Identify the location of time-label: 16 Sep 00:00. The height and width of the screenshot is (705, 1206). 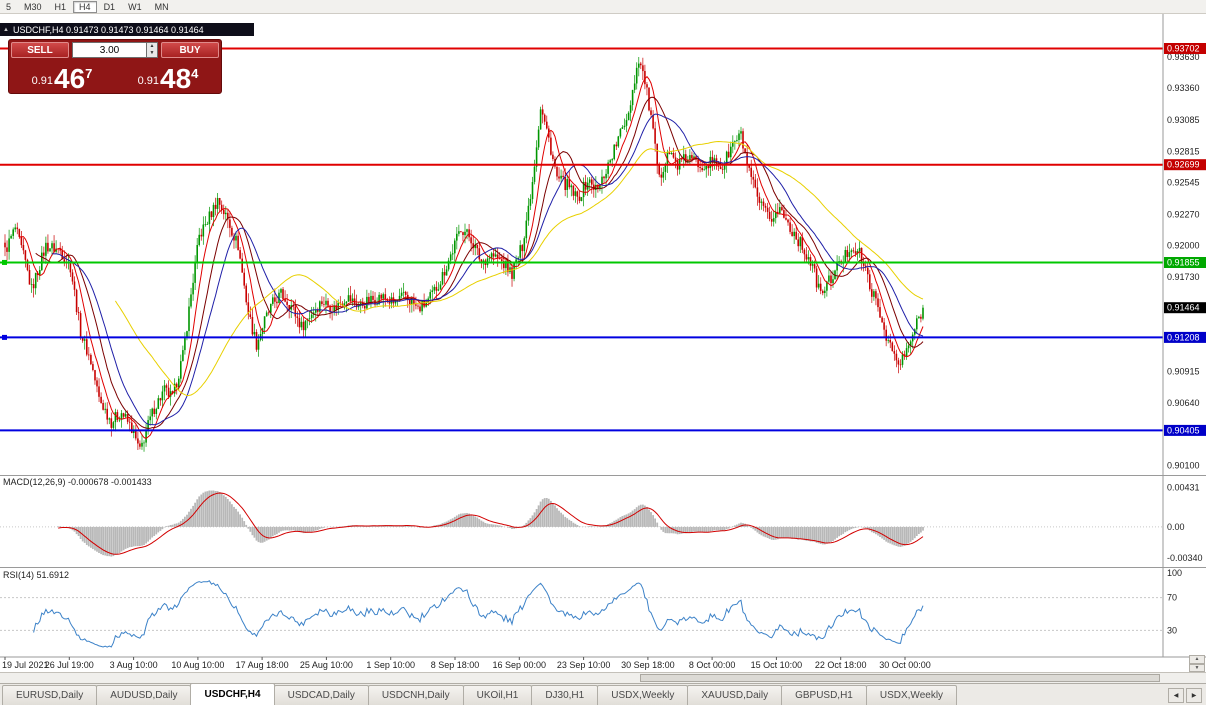
(520, 665).